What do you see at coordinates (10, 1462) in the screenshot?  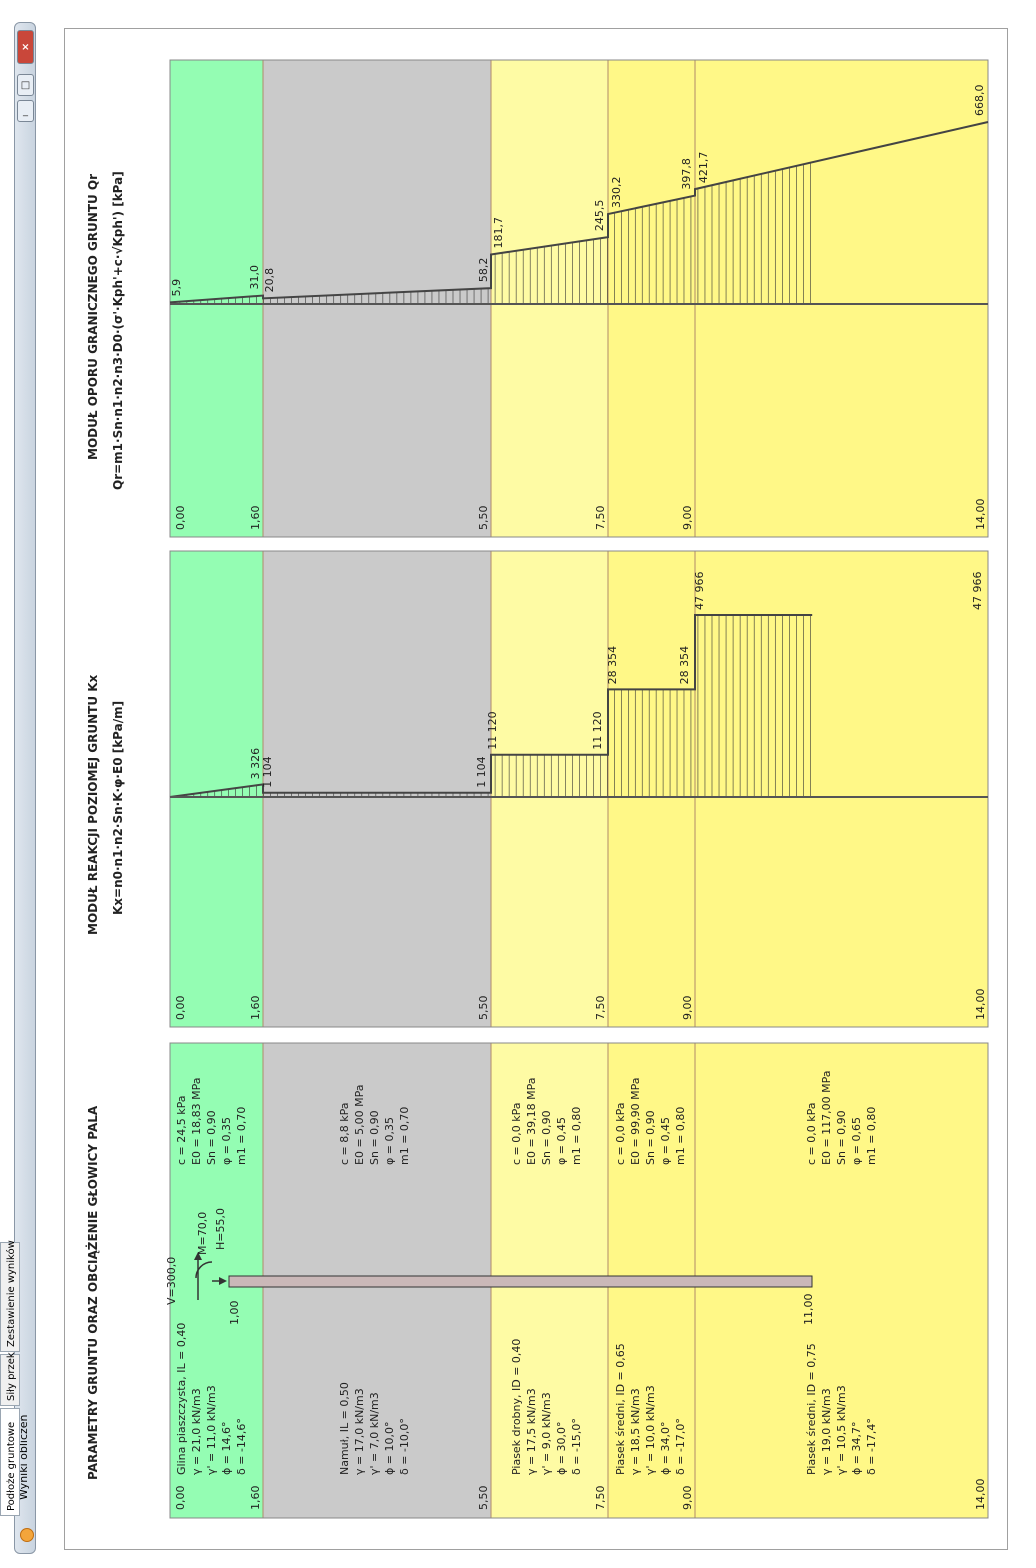 I see `tab-podloze-gruntowe: Podłoże gruntowe` at bounding box center [10, 1462].